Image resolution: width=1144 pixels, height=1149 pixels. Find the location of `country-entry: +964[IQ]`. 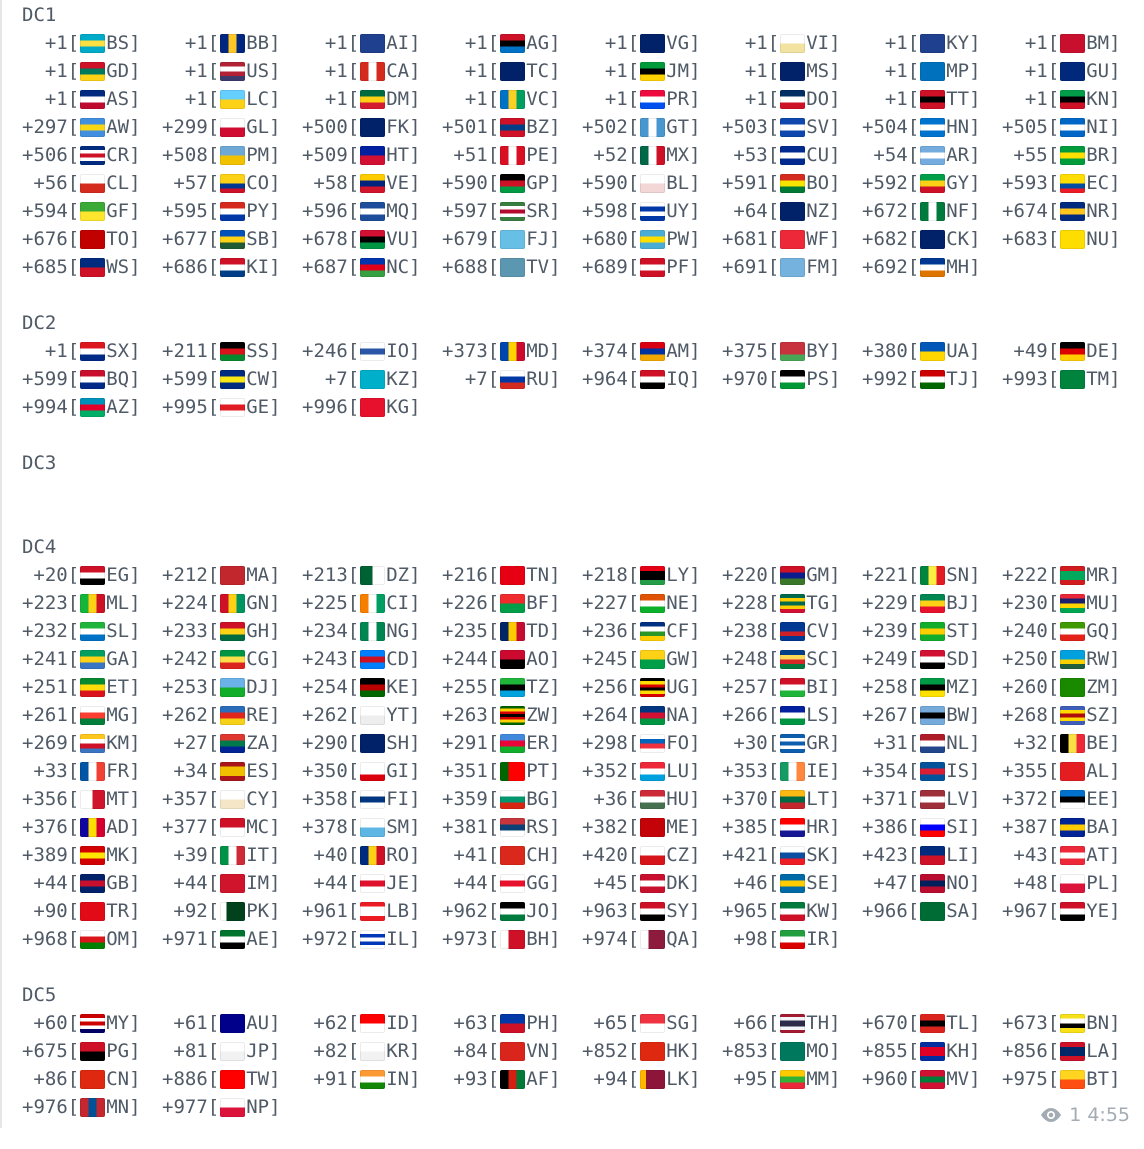

country-entry: +964[IQ] is located at coordinates (652, 379).